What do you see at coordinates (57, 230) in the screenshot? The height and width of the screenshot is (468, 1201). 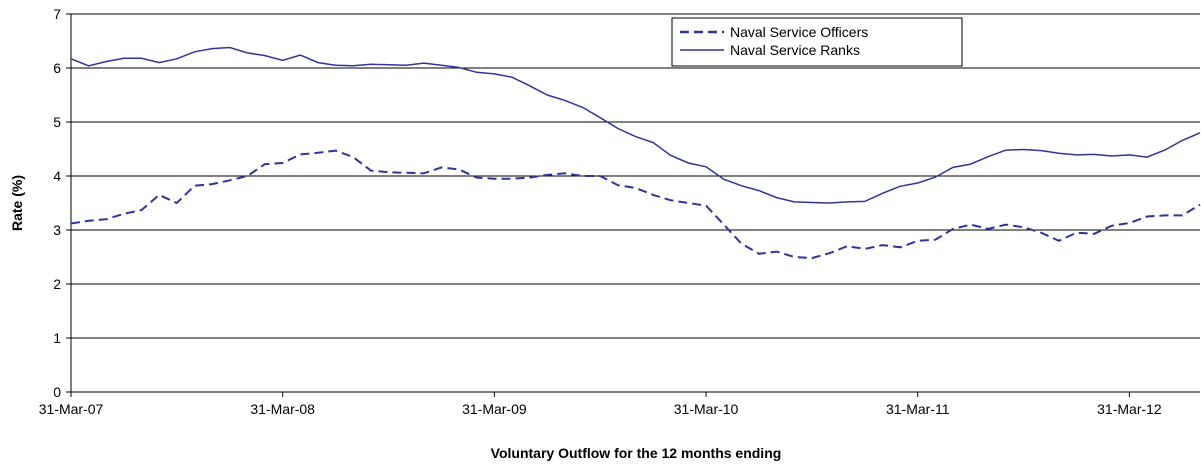 I see `y-tick-label: 3` at bounding box center [57, 230].